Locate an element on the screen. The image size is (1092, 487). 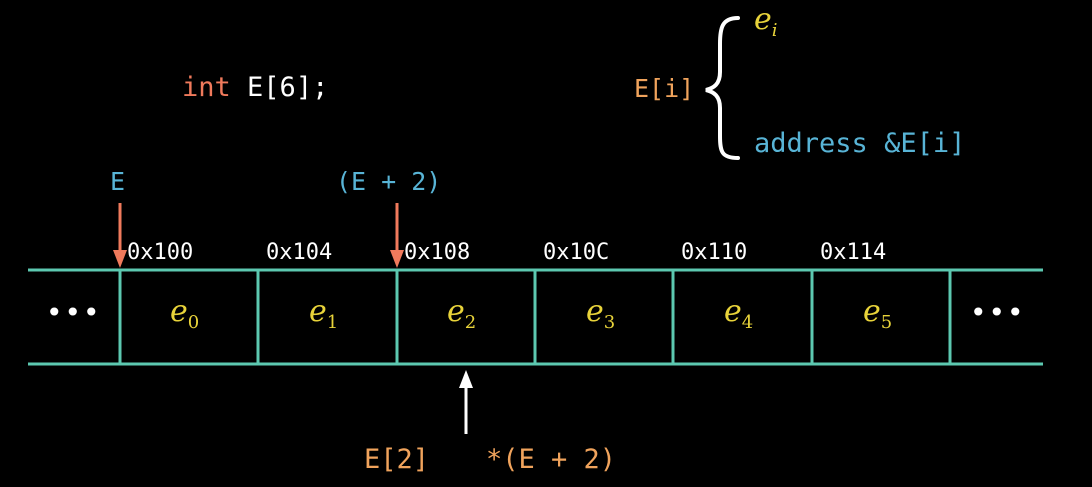
declaration-name: E[6]; is located at coordinates (288, 87).